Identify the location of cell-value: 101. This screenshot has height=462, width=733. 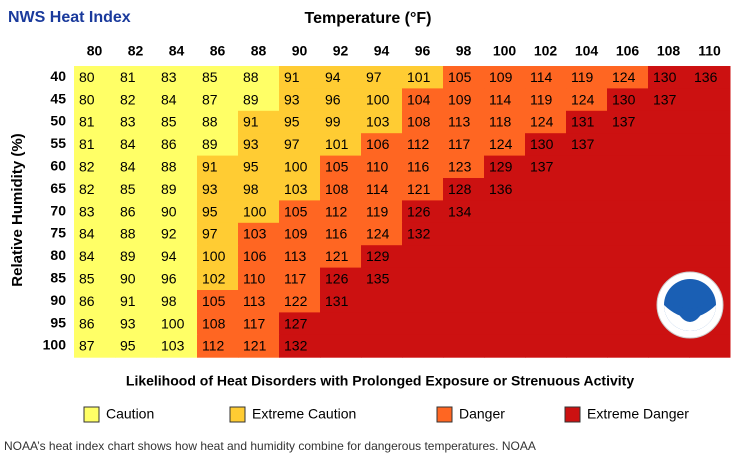
(337, 144).